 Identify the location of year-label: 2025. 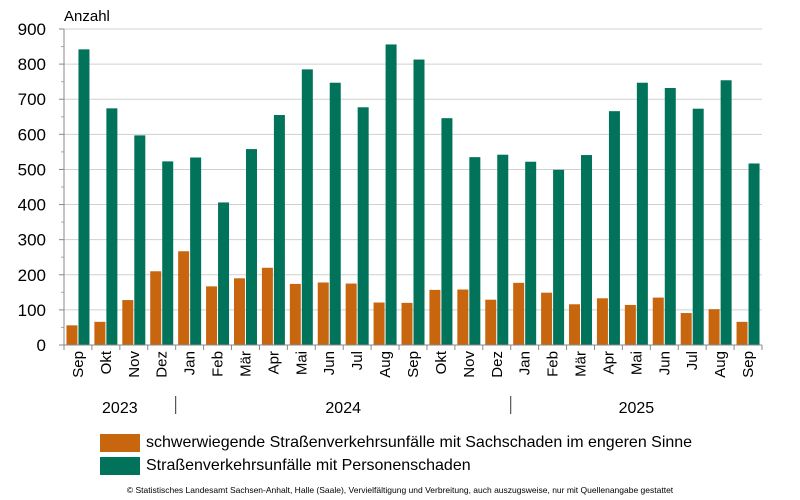
(637, 408).